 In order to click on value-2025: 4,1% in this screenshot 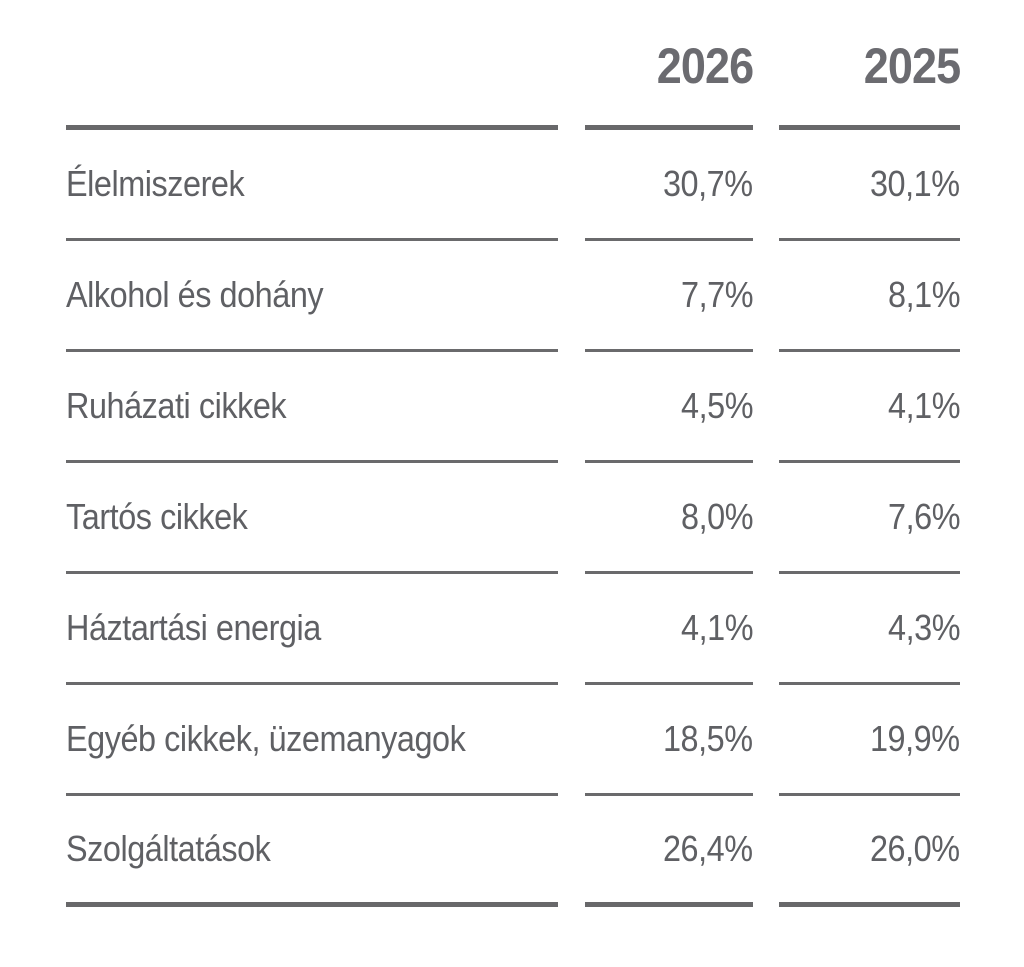, I will do `click(924, 405)`.